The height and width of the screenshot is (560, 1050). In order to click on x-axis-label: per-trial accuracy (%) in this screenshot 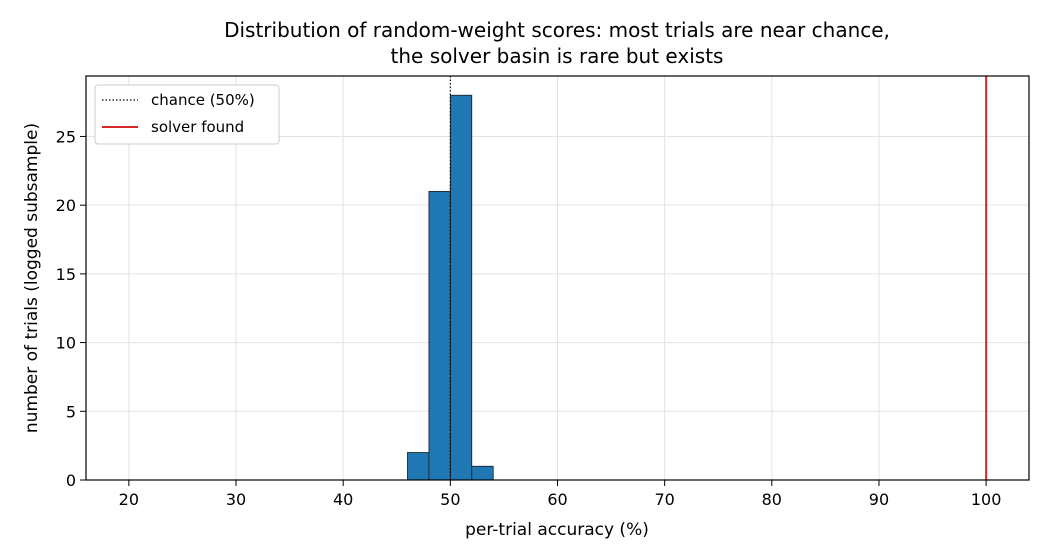, I will do `click(557, 530)`.